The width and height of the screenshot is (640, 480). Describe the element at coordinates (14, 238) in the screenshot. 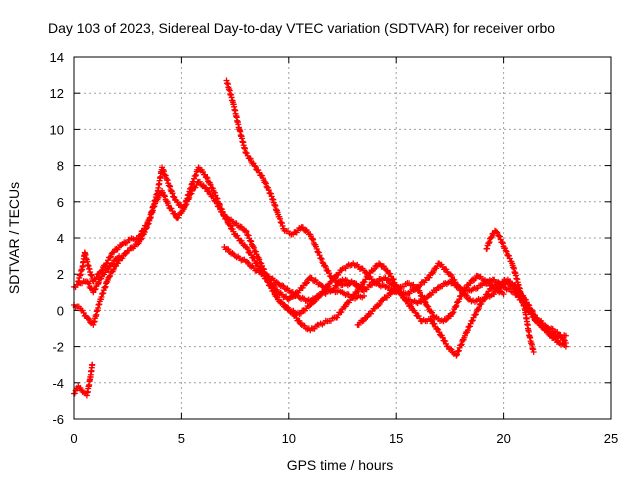

I see `y-axis-label: SDTVAR / TECUs` at that location.